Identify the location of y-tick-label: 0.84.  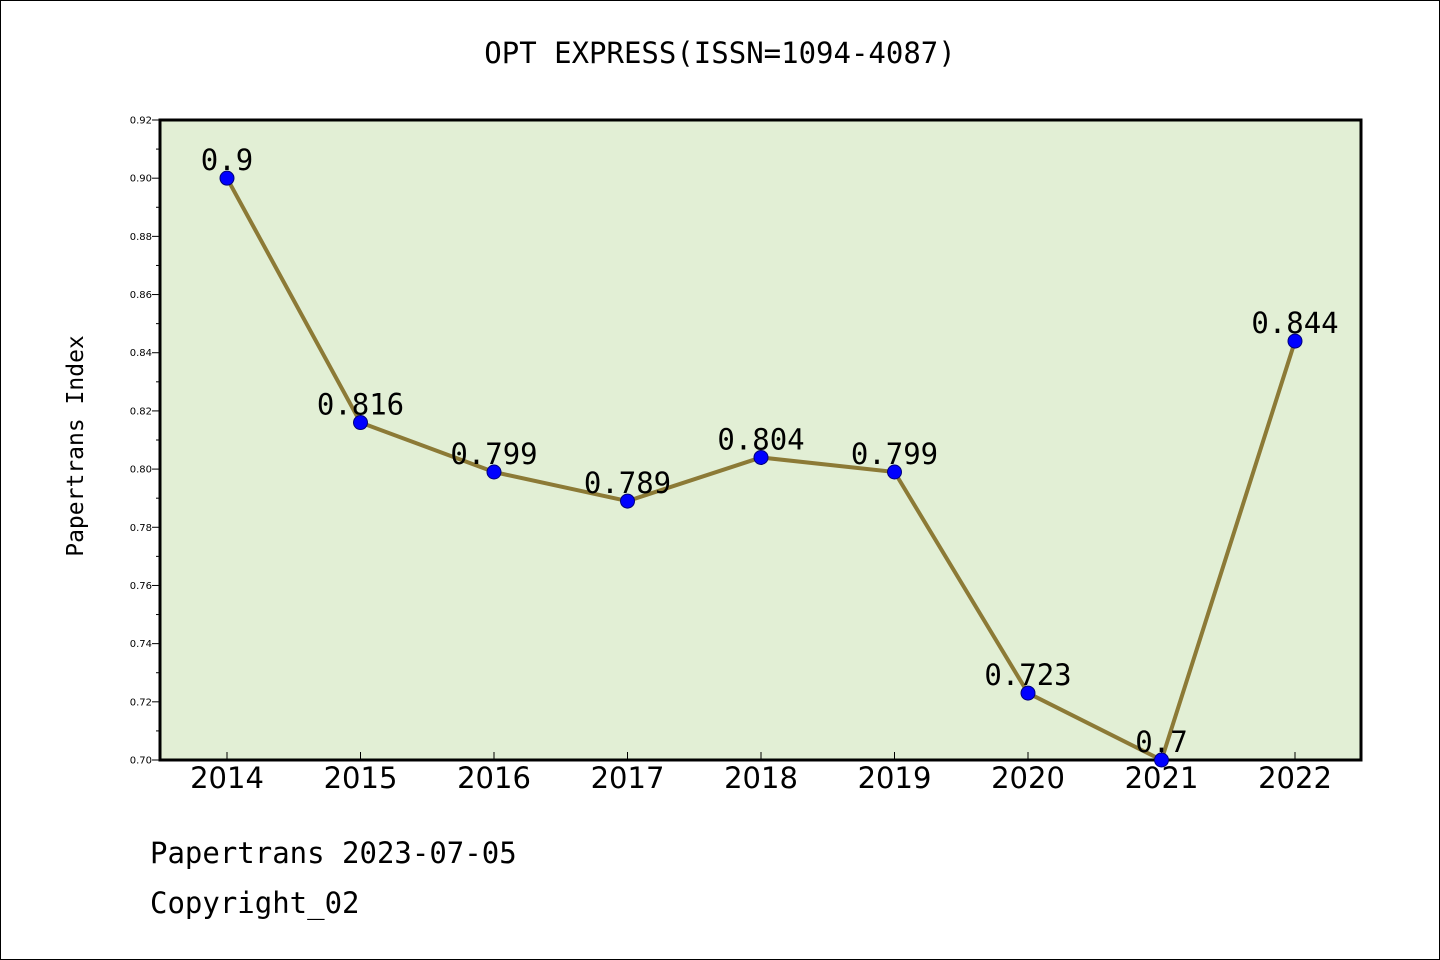
(141, 353).